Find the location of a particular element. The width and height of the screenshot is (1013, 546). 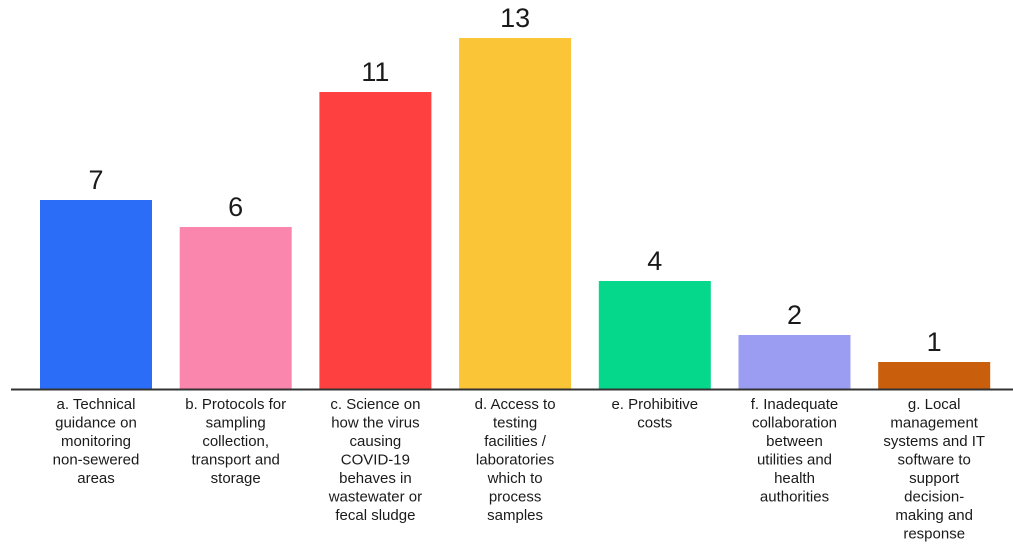

category-label-line: how the virus is located at coordinates (375, 423).